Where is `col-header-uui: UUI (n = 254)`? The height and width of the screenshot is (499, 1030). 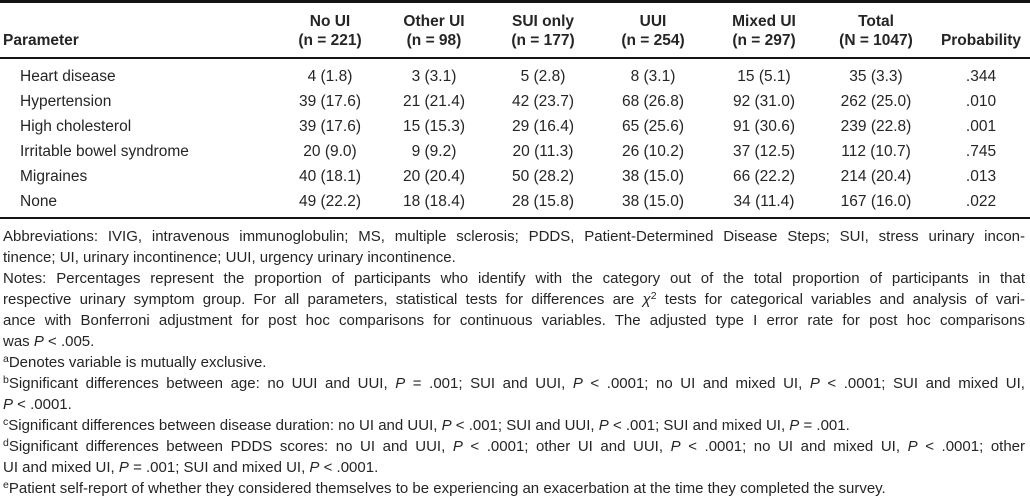 col-header-uui: UUI (n = 254) is located at coordinates (653, 30).